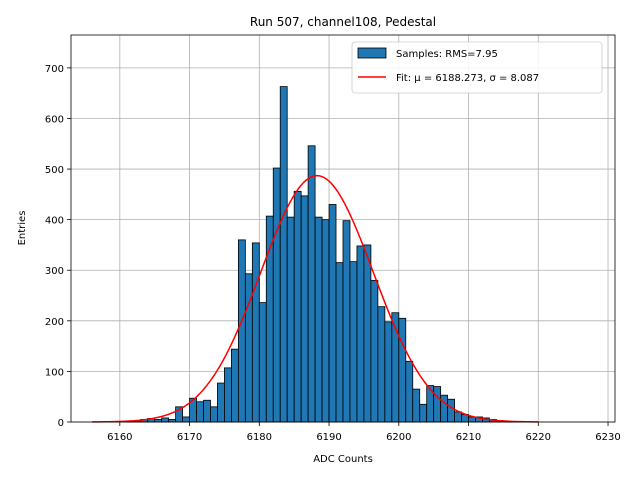 This screenshot has height=480, width=640. Describe the element at coordinates (54, 372) in the screenshot. I see `y-tick-label: 100` at that location.